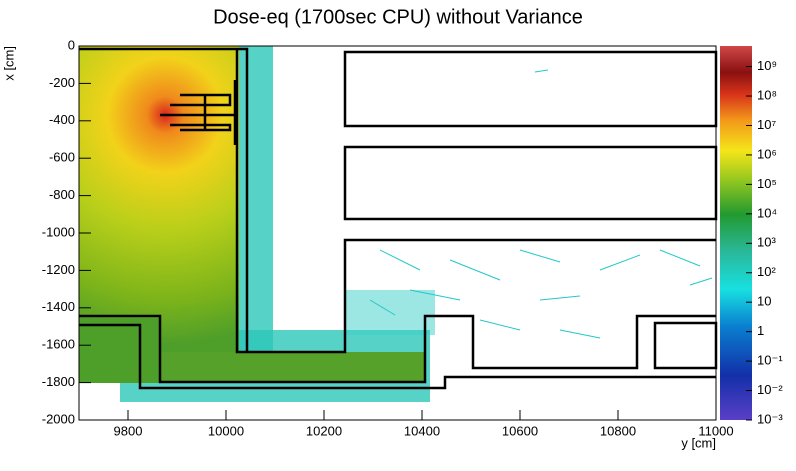  Describe the element at coordinates (62, 82) in the screenshot. I see `y-tick-label: -200` at that location.